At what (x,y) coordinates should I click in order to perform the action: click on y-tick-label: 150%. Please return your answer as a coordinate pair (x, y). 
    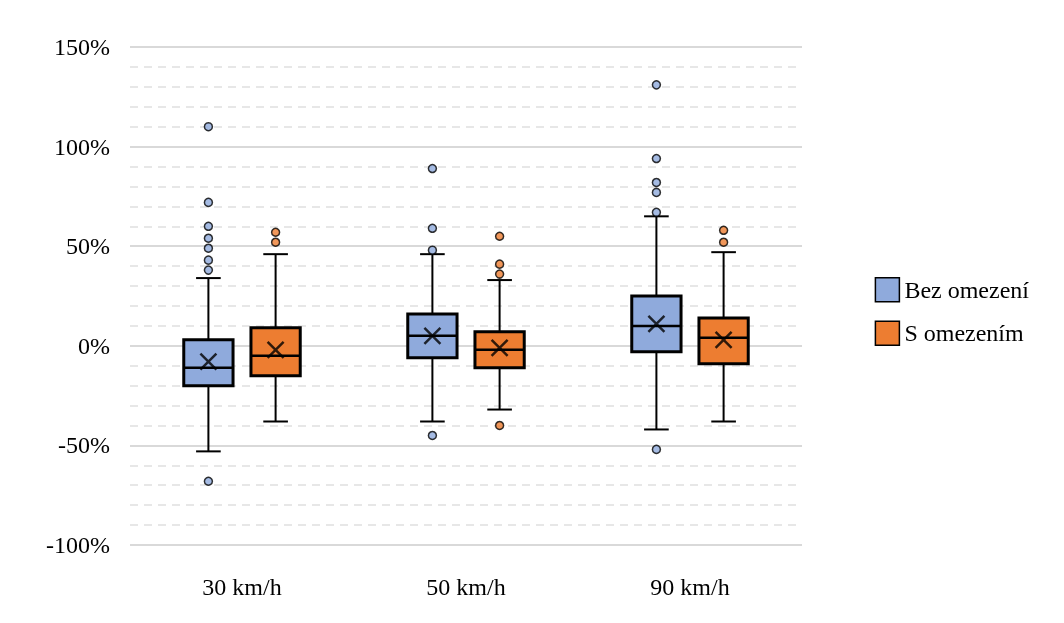
    Looking at the image, I should click on (82, 47).